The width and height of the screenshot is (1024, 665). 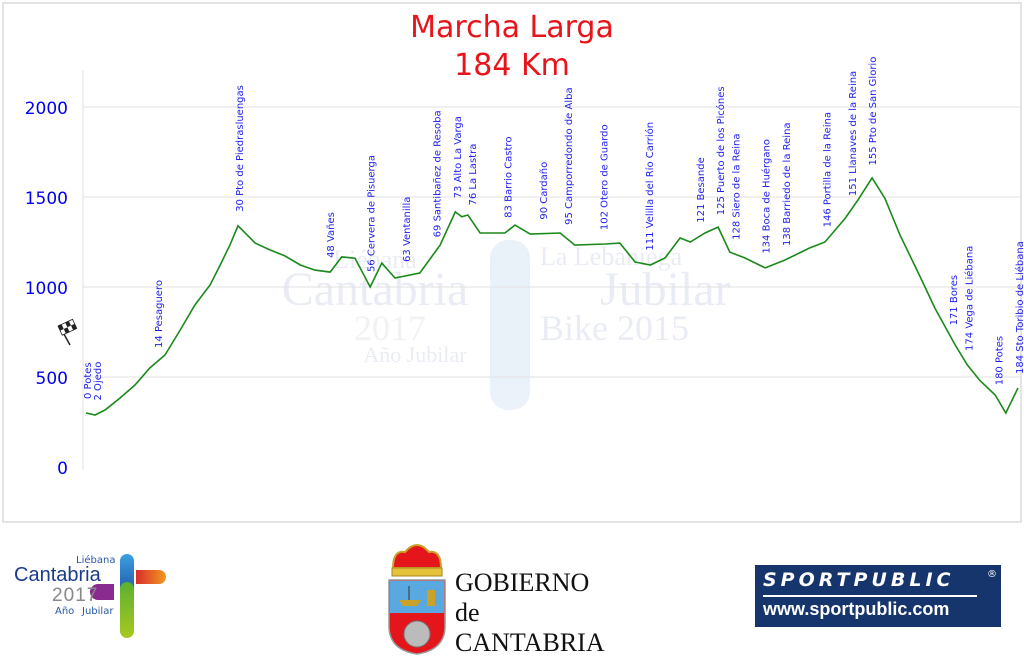 What do you see at coordinates (701, 189) in the screenshot?
I see `waypoint-label: 121 Besande` at bounding box center [701, 189].